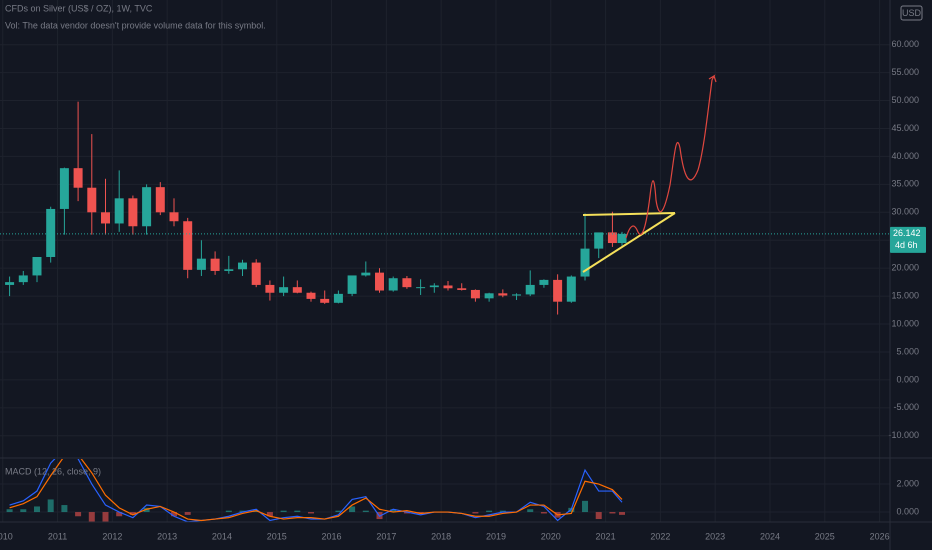 The width and height of the screenshot is (932, 550). What do you see at coordinates (671, 156) in the screenshot?
I see `projection-drawing` at bounding box center [671, 156].